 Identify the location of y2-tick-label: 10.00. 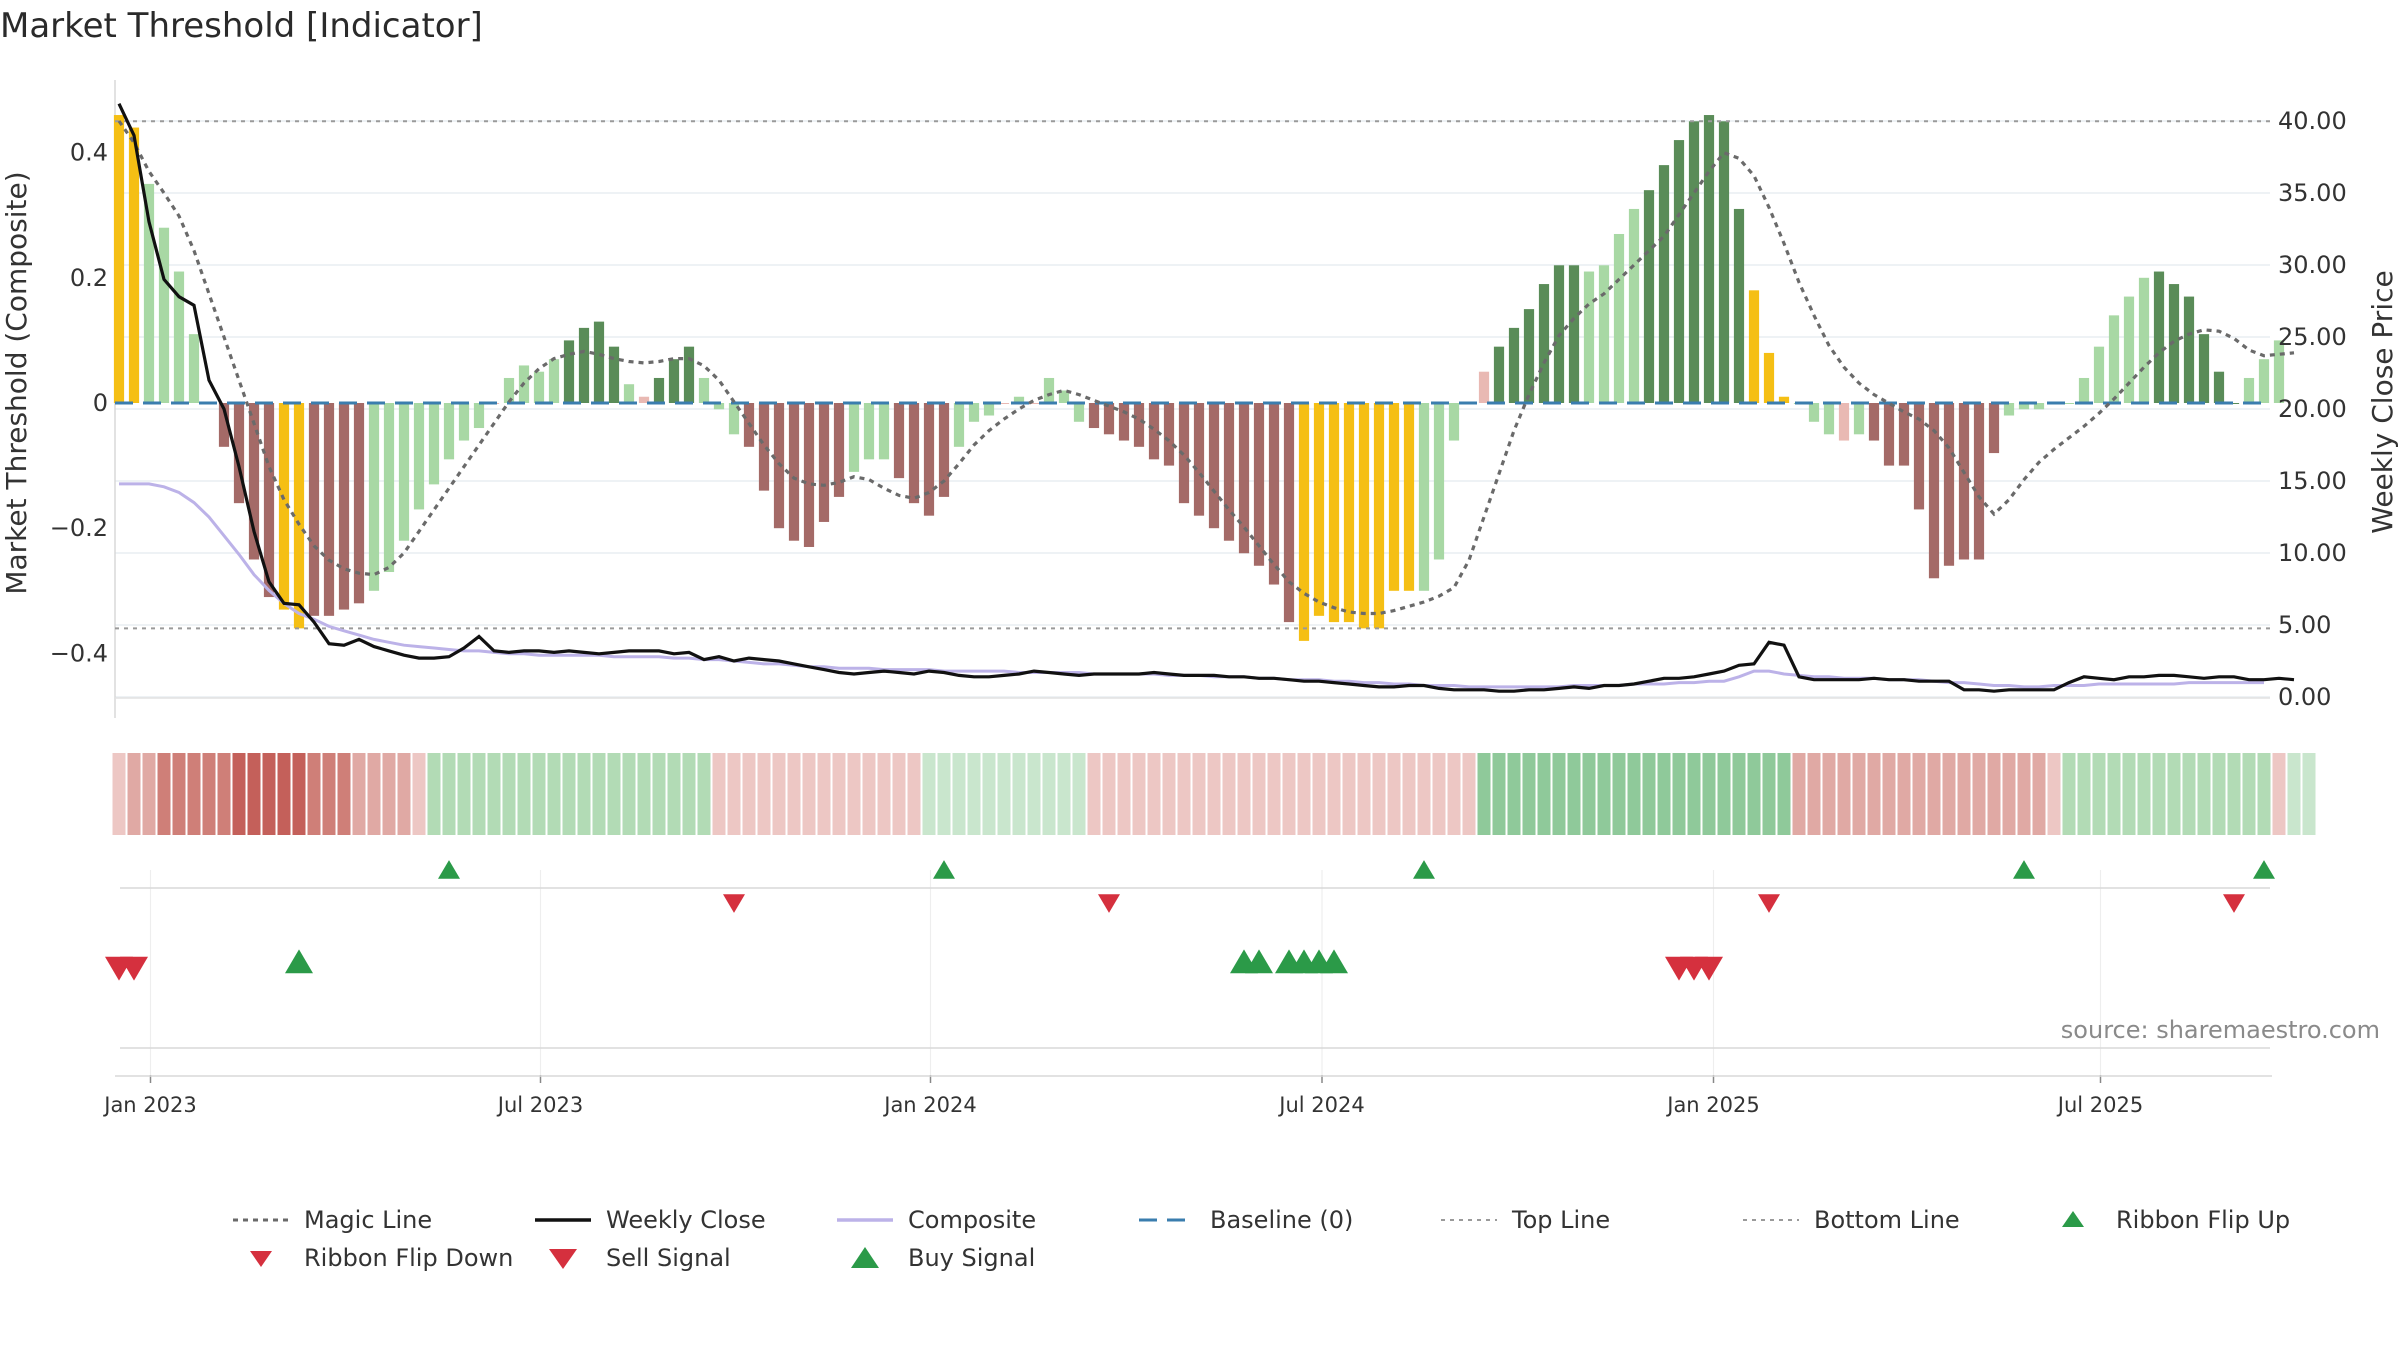
(2312, 553).